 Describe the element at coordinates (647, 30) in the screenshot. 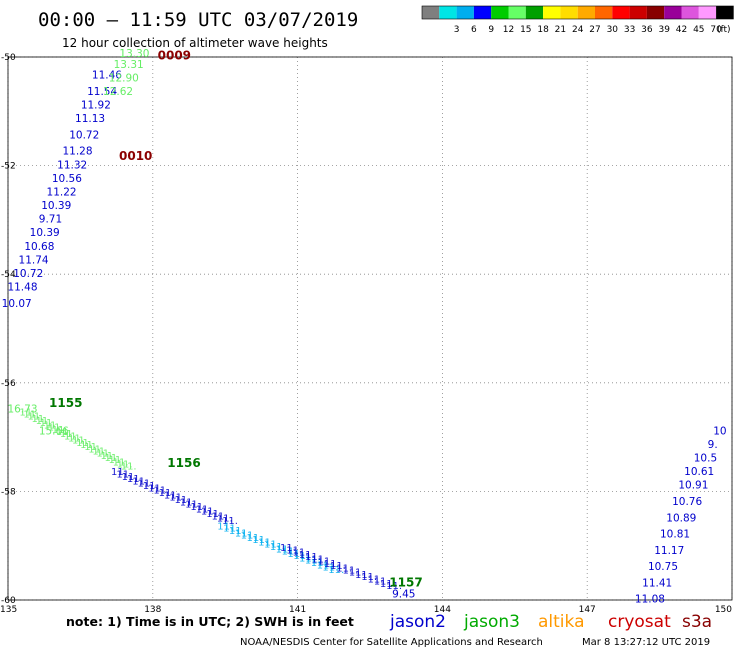

I see `legend-tick-label: 36` at that location.